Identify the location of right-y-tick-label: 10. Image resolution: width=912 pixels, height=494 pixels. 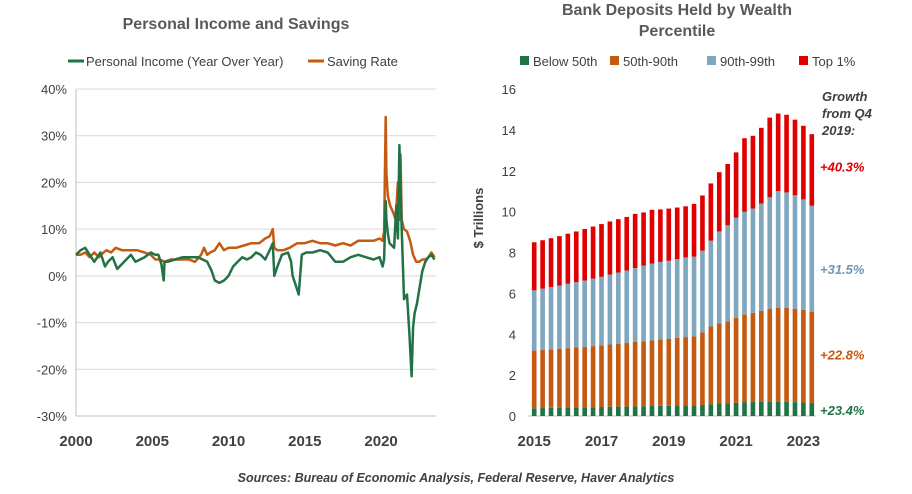
(509, 212).